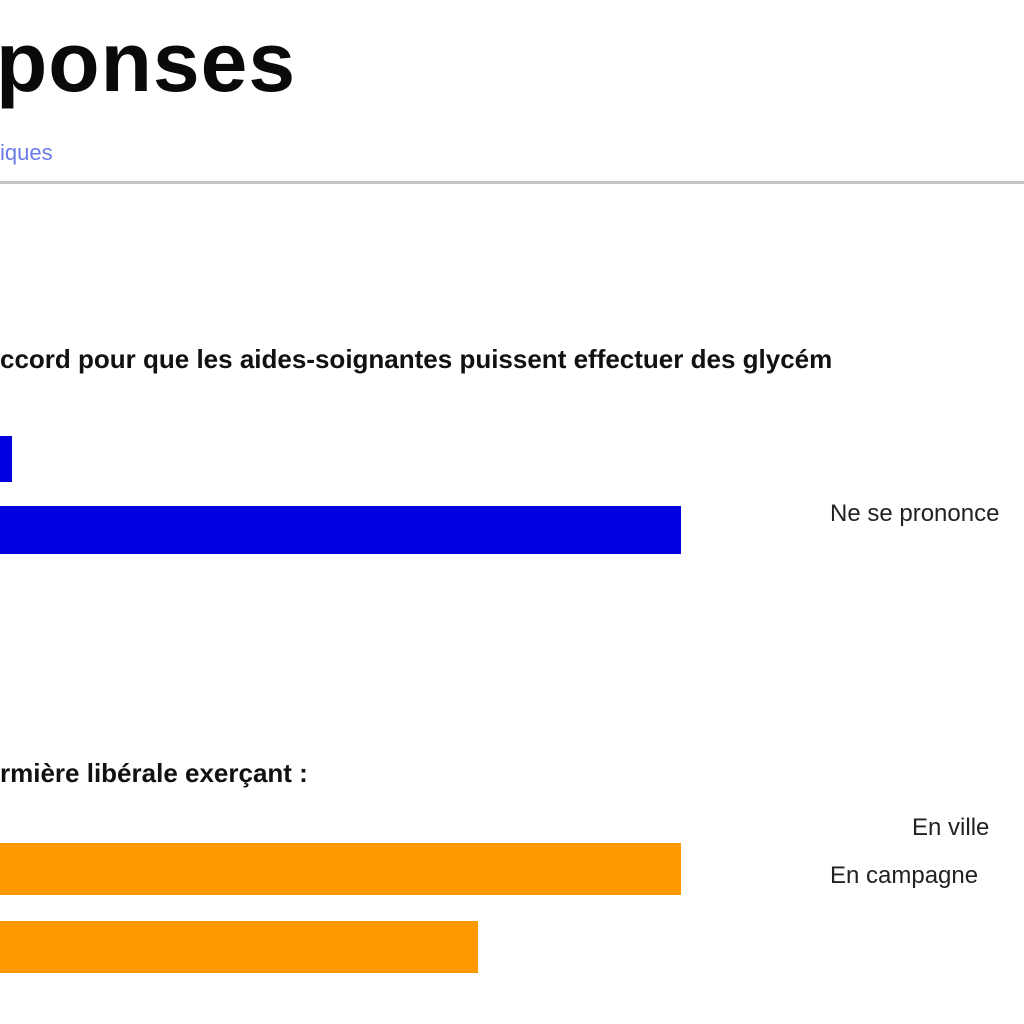 The height and width of the screenshot is (1024, 1024). I want to click on legend-en-ville: En ville, so click(951, 827).